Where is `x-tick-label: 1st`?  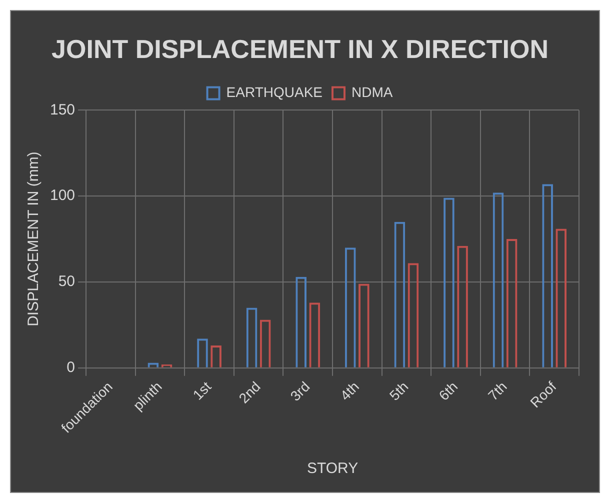
x-tick-label: 1st is located at coordinates (202, 390).